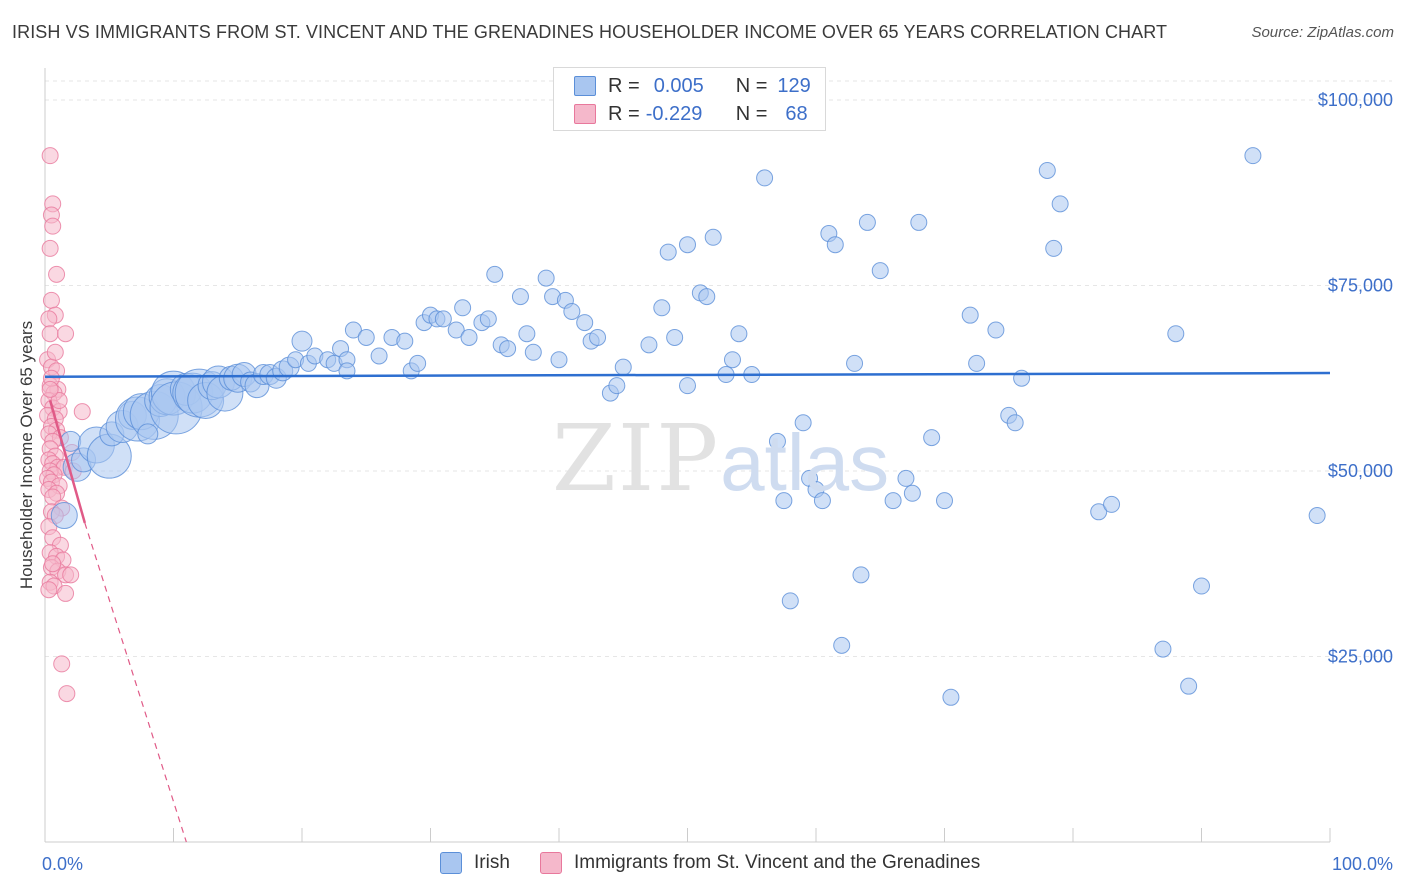 This screenshot has width=1406, height=892. Describe the element at coordinates (135, 682) in the screenshot. I see `immigrants-trend-extension` at that location.